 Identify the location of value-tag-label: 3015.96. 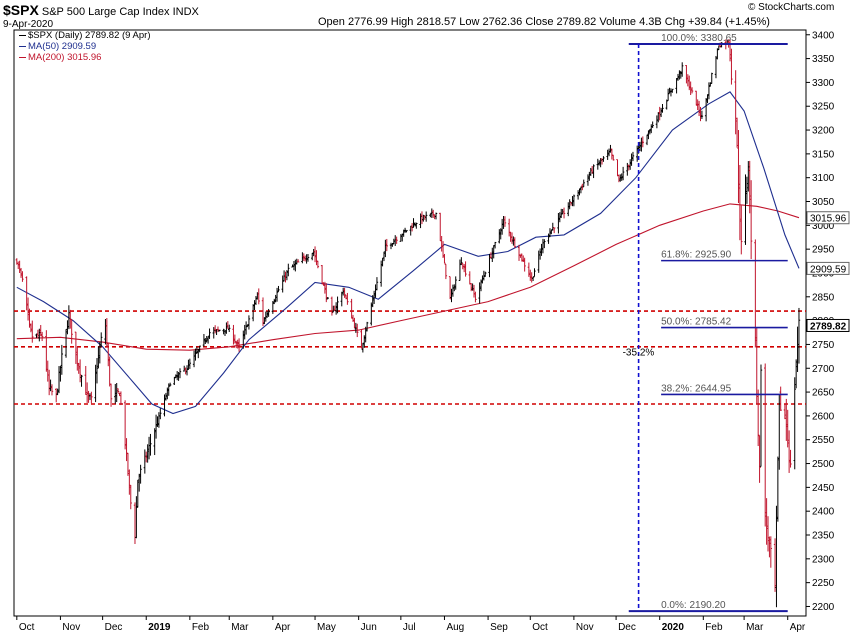
(828, 219).